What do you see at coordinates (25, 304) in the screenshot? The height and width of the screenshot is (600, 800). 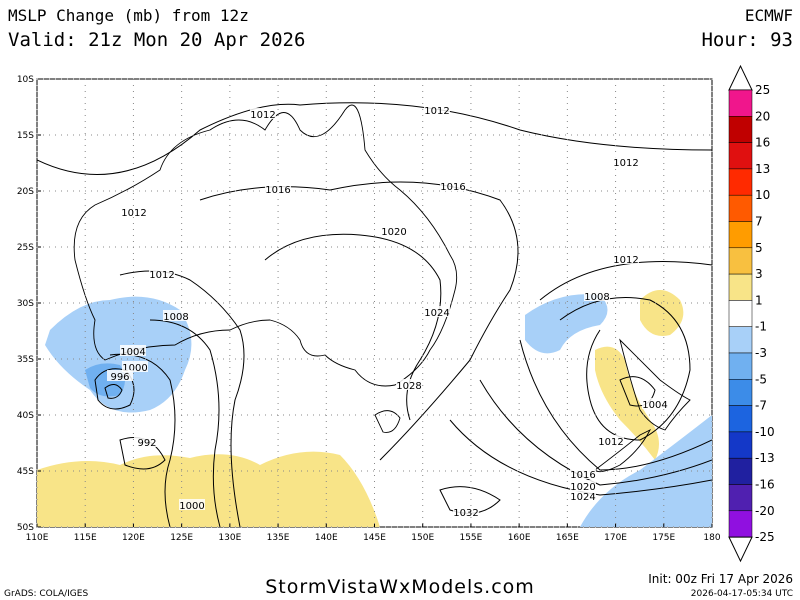 I see `lat-label: 30S` at bounding box center [25, 304].